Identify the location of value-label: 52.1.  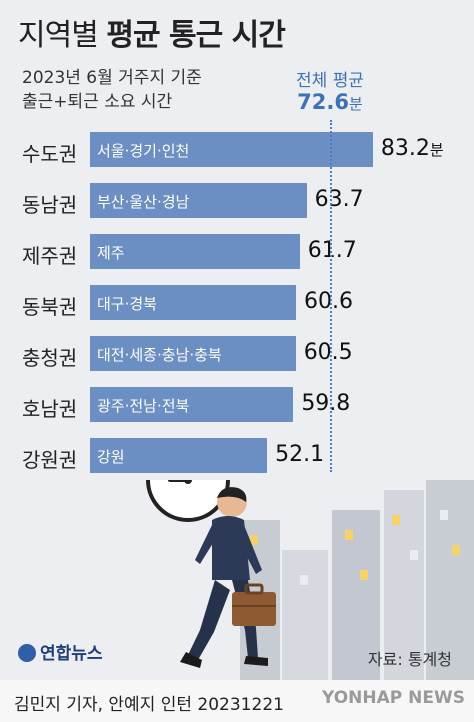
(300, 454).